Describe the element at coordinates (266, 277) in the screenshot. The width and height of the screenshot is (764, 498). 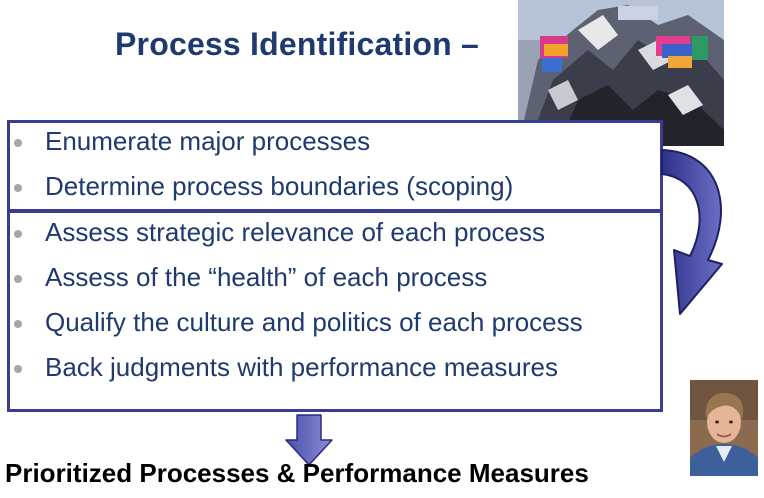
I see `bullet-text: Assess of the “health” of each process` at that location.